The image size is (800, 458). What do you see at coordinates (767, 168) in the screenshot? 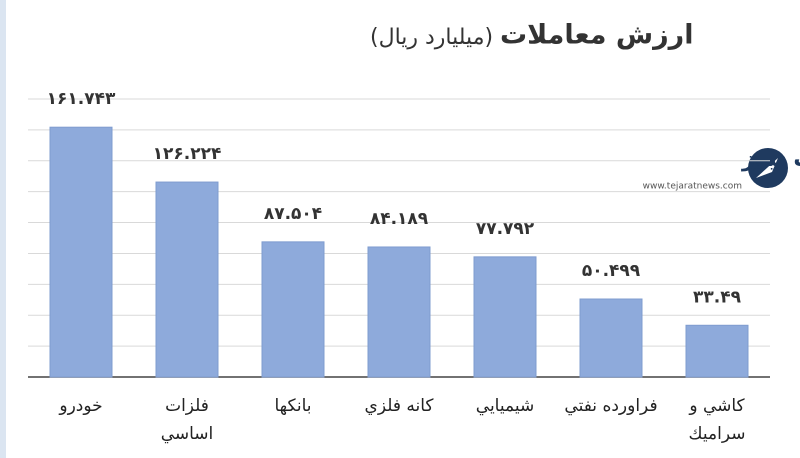
I see `logo-mark` at bounding box center [767, 168].